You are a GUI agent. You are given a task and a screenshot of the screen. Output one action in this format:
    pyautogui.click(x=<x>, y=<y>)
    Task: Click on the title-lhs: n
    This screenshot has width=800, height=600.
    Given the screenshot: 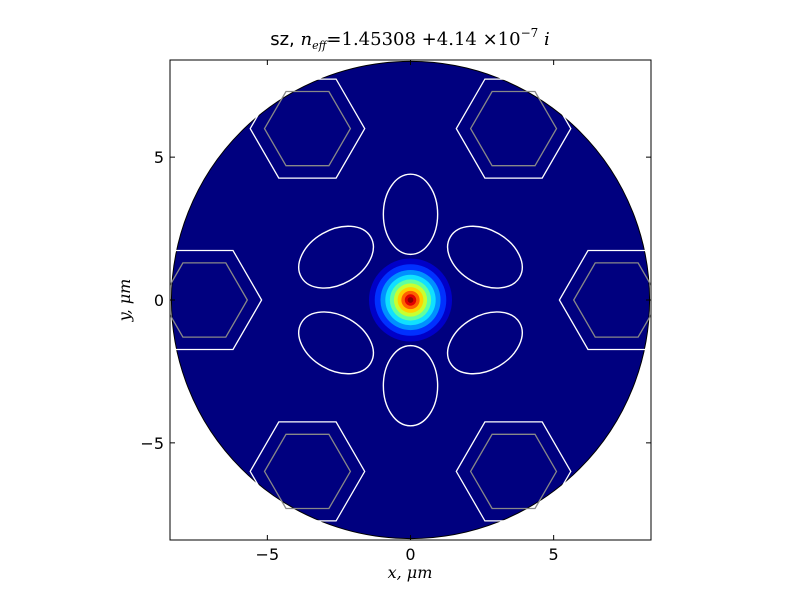 What is the action you would take?
    pyautogui.click(x=307, y=39)
    